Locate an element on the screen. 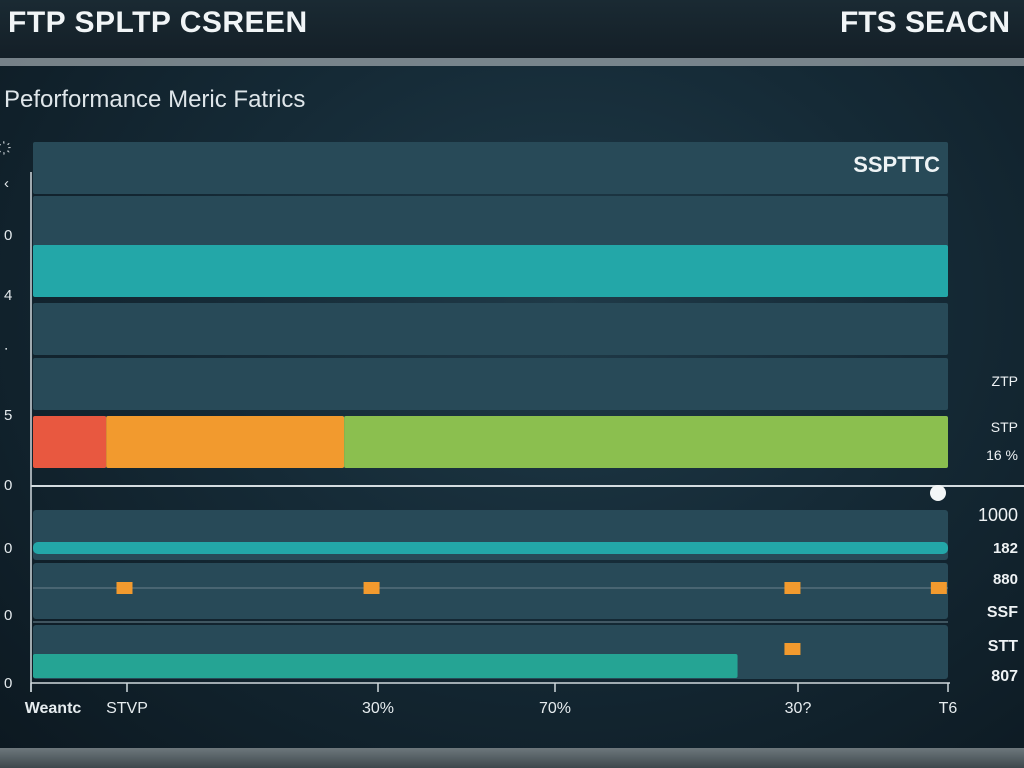  title-divider is located at coordinates (512, 62).